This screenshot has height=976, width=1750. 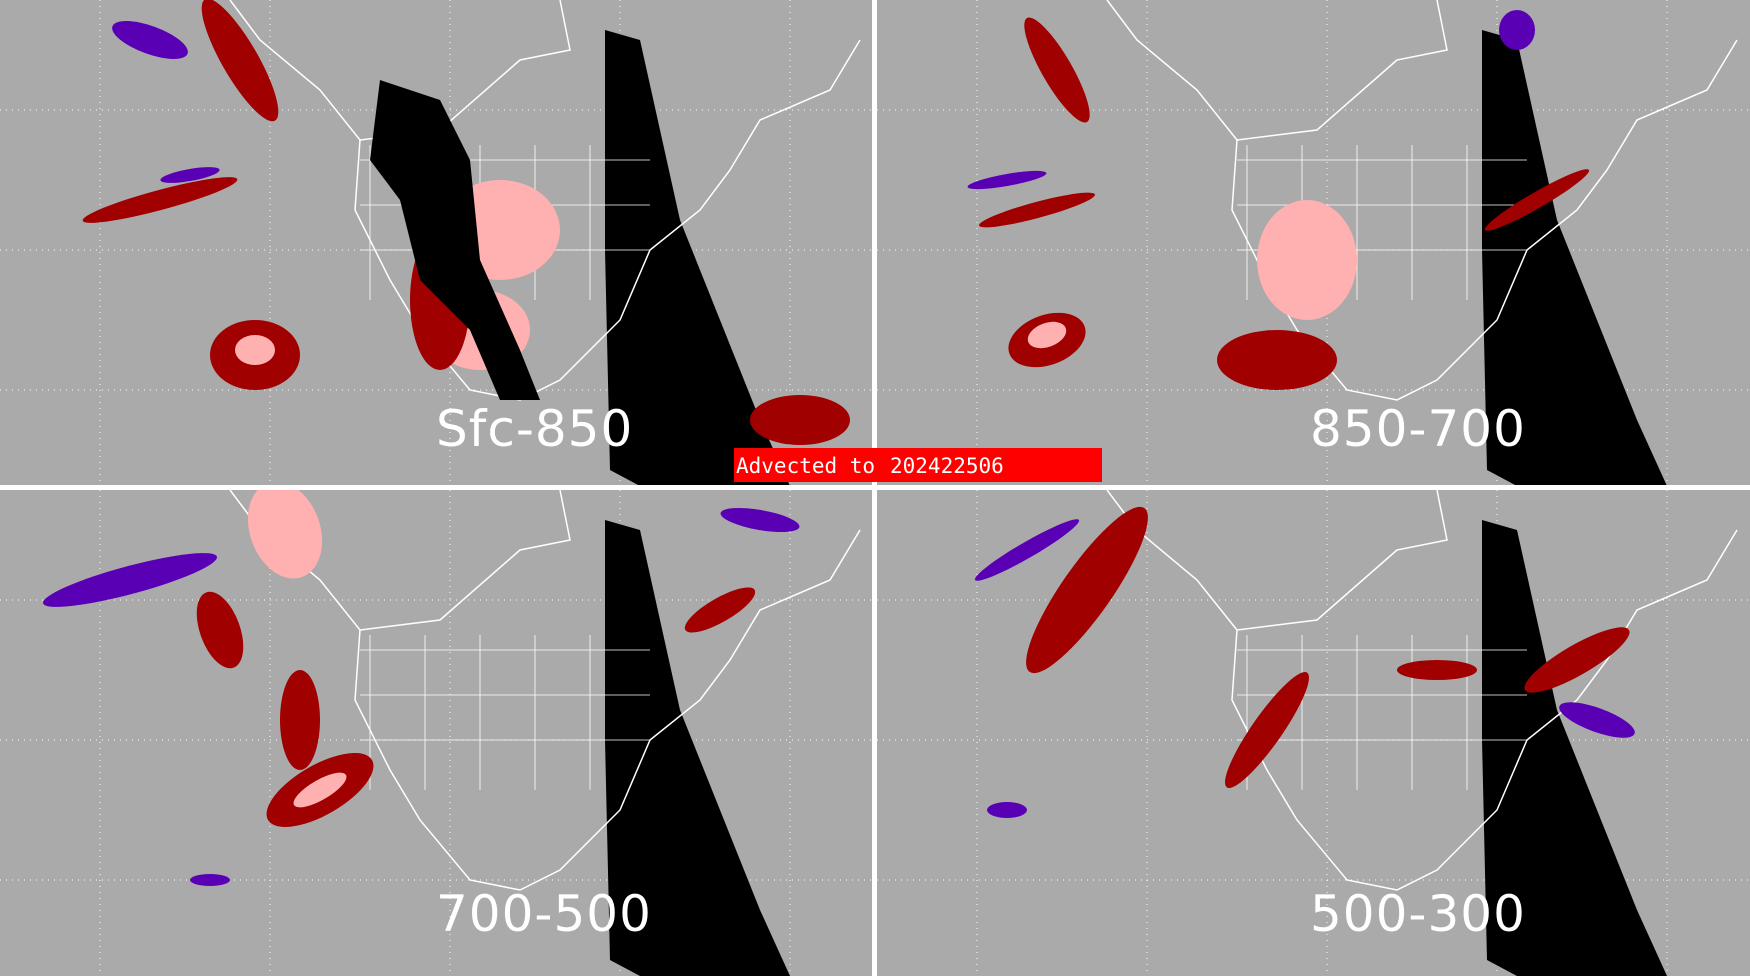 I want to click on banner-prefix: Advected to, so click(x=806, y=466).